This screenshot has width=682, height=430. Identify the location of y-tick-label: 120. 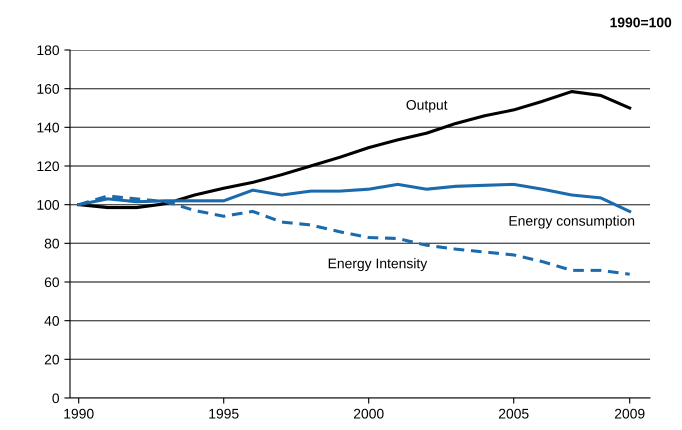
(48, 166).